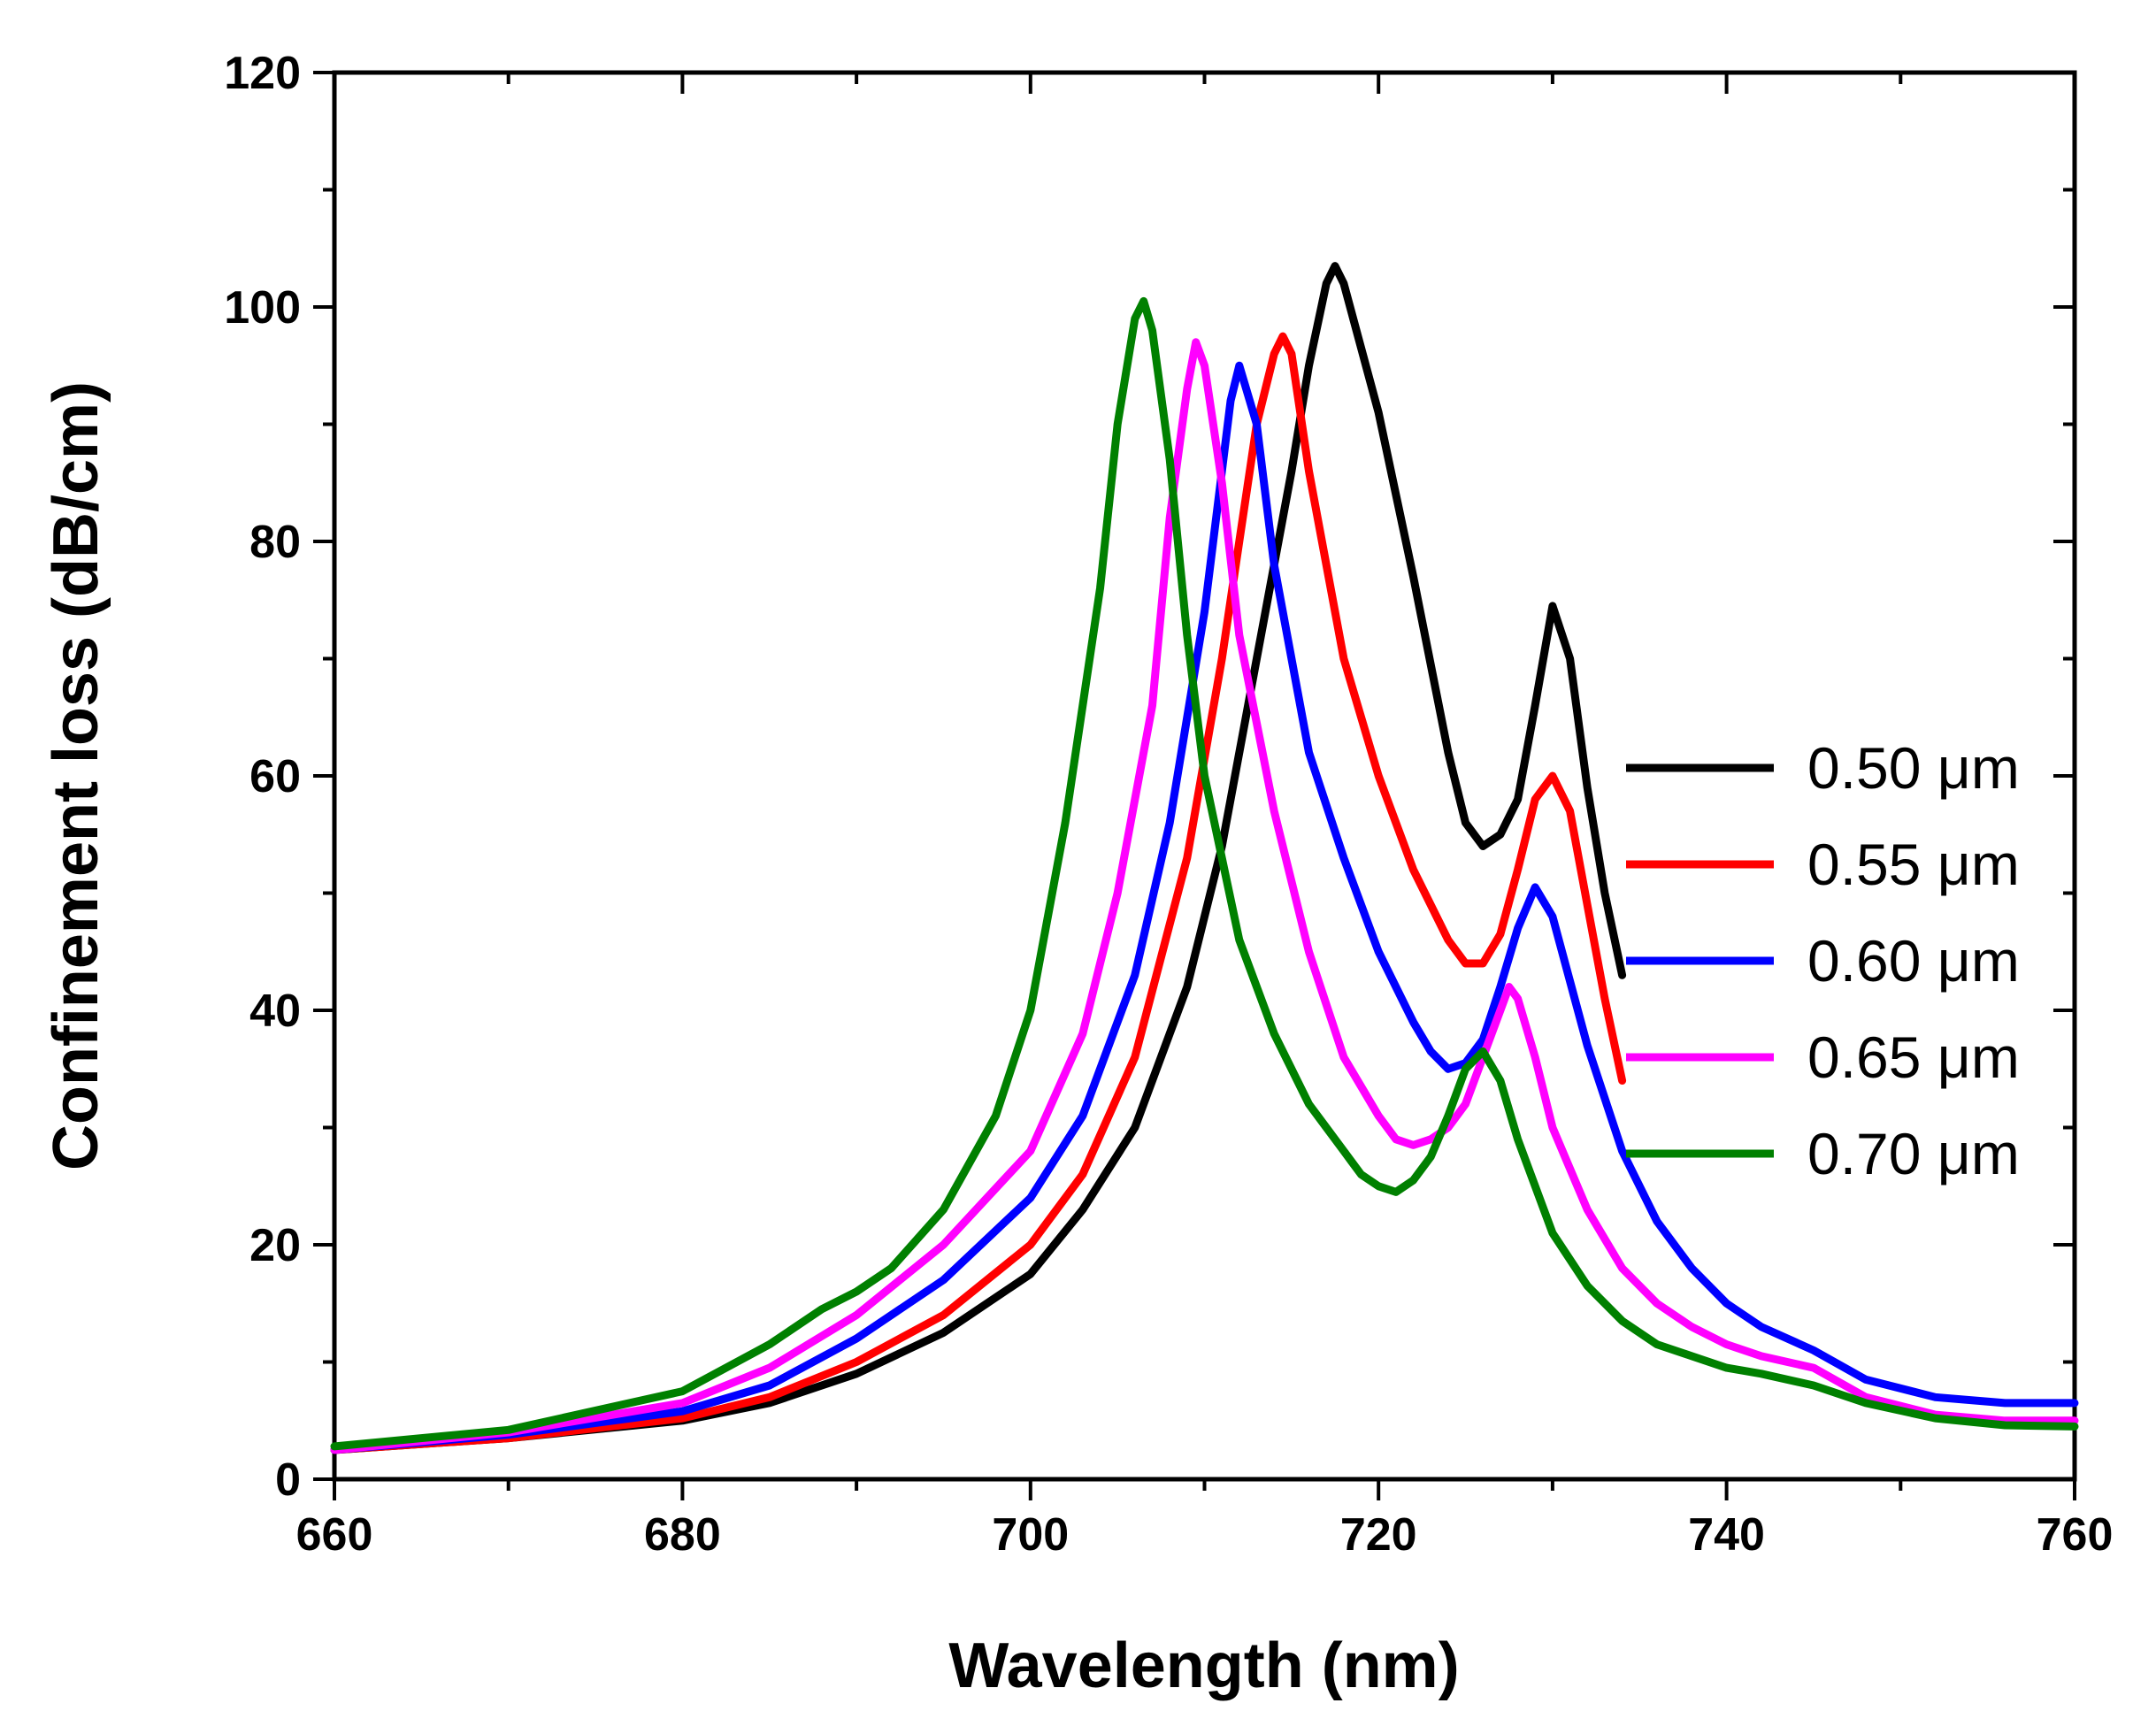  What do you see at coordinates (1913, 1153) in the screenshot?
I see `legend-label: 0.70 μm` at bounding box center [1913, 1153].